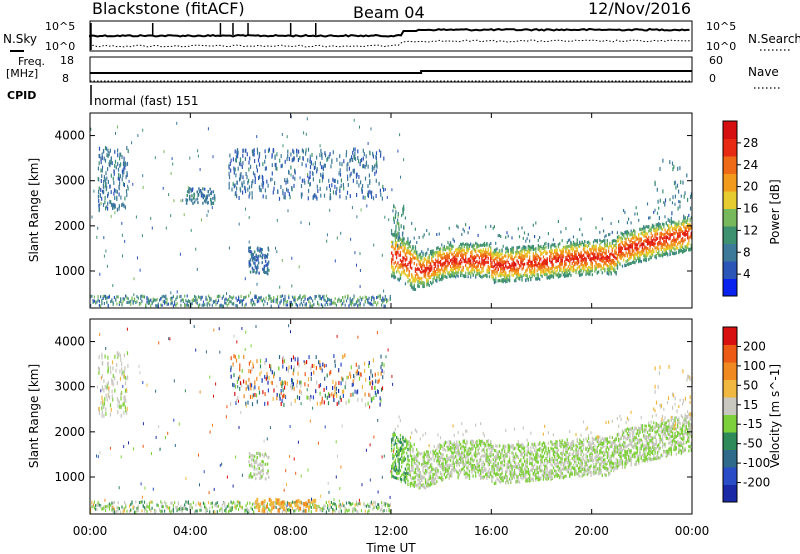  I want to click on nsky-tick-top: 10^5, so click(60, 26).